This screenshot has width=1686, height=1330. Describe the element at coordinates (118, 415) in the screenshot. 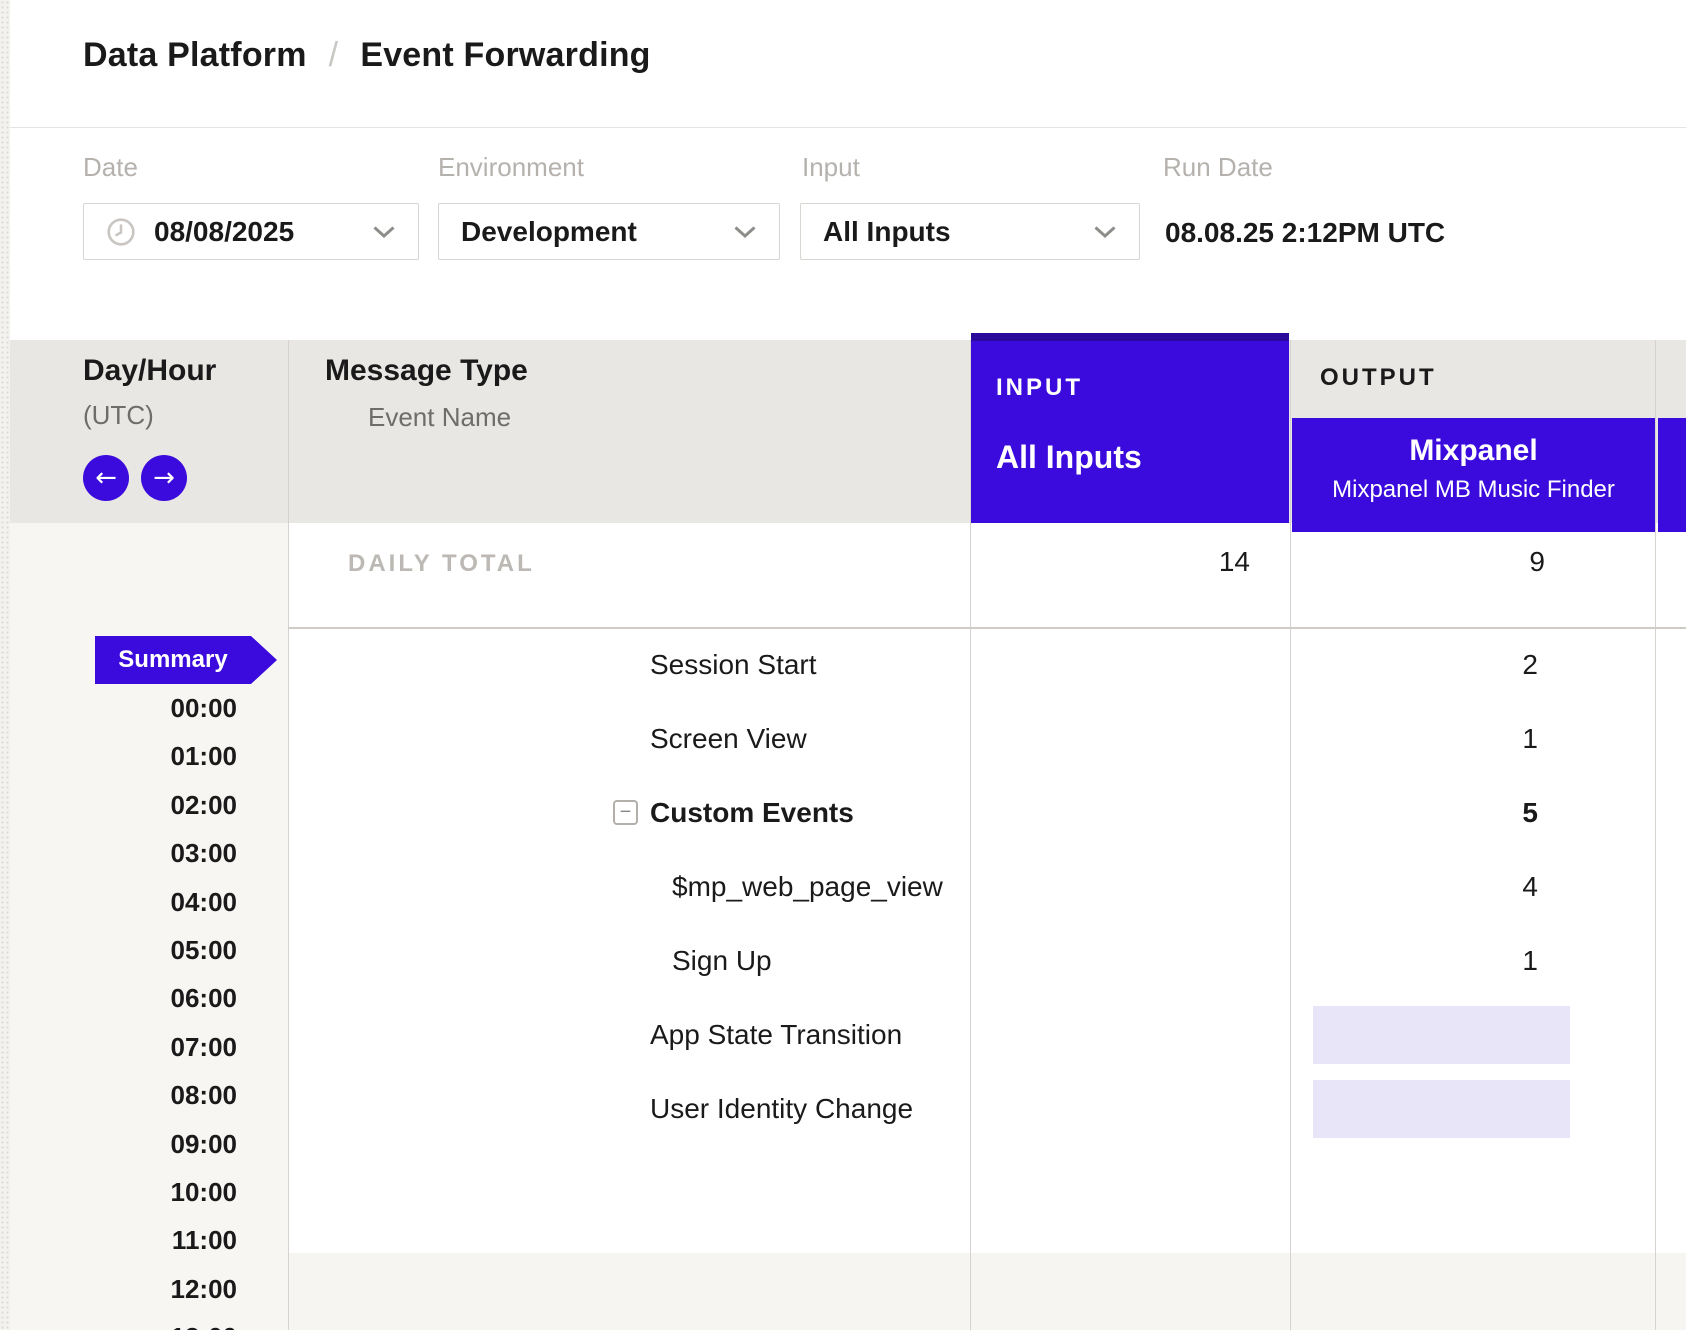

I see `day-hour-subtitle: (UTC)` at that location.